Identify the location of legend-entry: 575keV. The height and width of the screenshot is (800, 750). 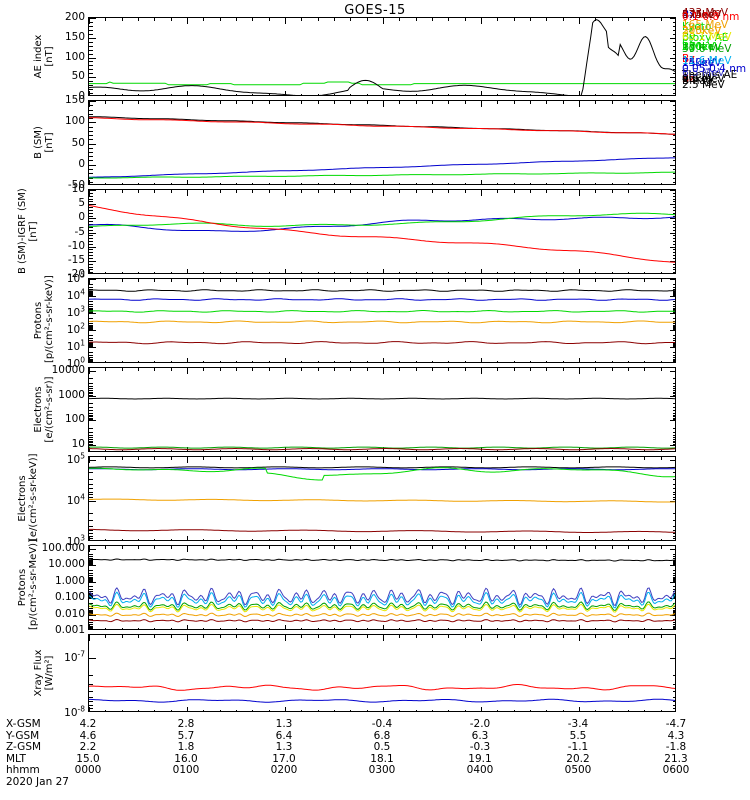
(702, 15).